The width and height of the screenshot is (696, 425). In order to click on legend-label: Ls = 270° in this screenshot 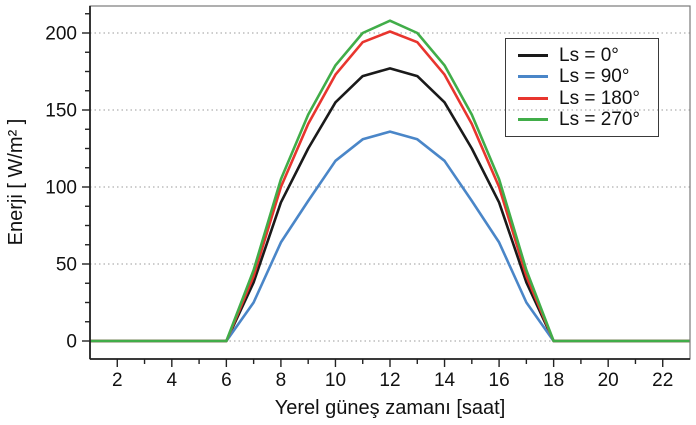, I will do `click(600, 120)`.